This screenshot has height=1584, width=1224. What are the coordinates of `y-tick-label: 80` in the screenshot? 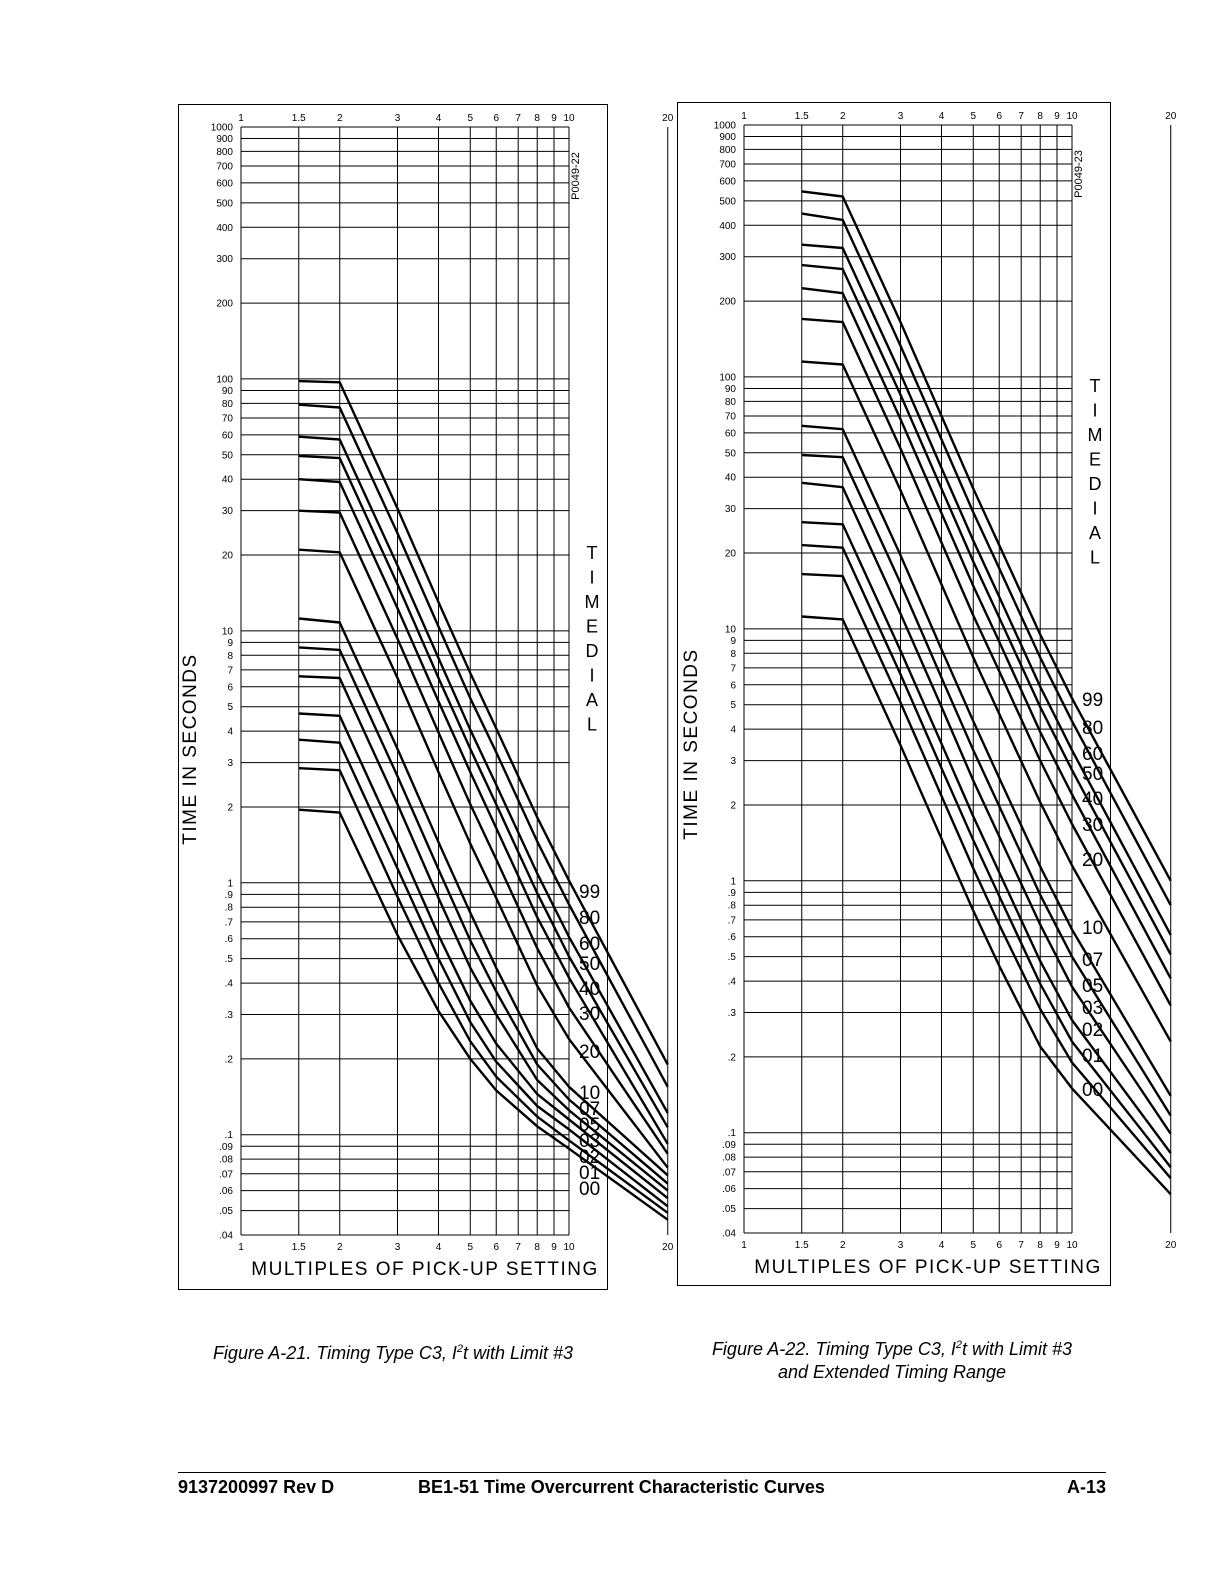 It's located at (228, 404).